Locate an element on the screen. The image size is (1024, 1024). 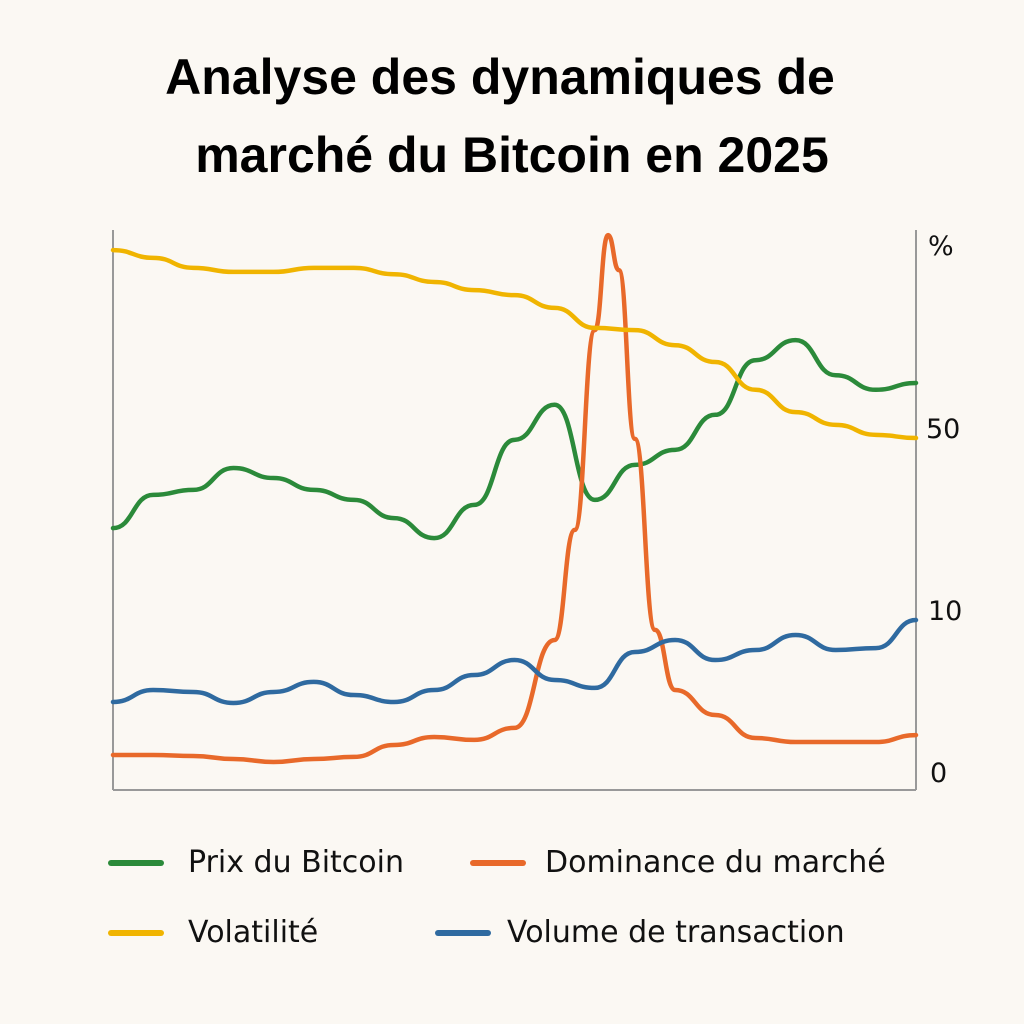
legend-label: Volatilité is located at coordinates (253, 932).